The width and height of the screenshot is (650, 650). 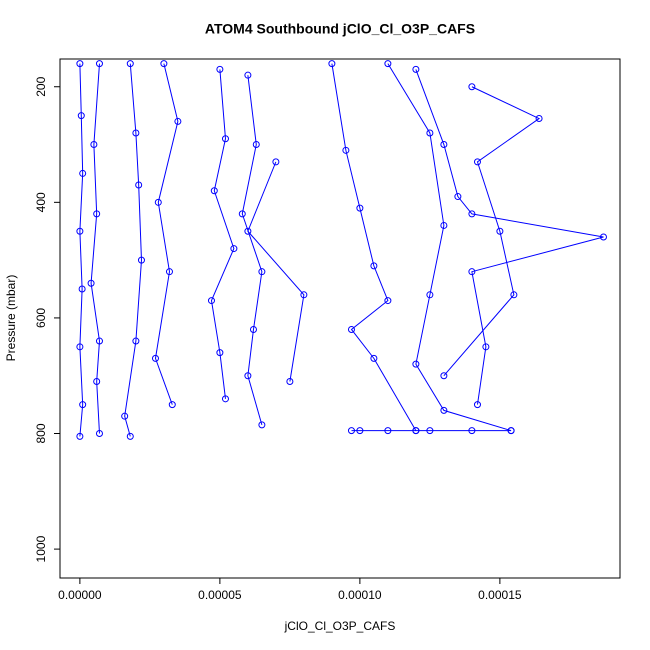 What do you see at coordinates (220, 595) in the screenshot?
I see `x-tick-label: 0.00005` at bounding box center [220, 595].